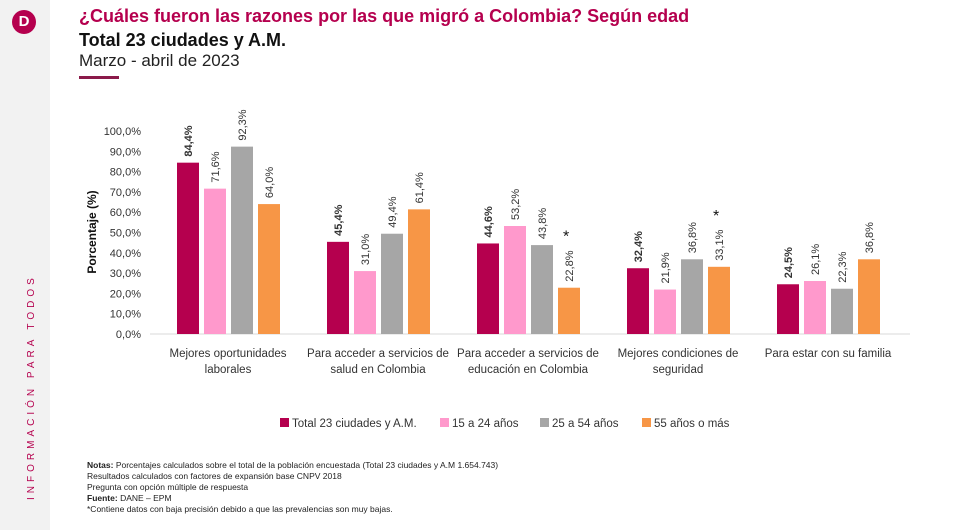  What do you see at coordinates (92, 231) in the screenshot?
I see `y-axis-label: Porcentaje (%)` at bounding box center [92, 231].